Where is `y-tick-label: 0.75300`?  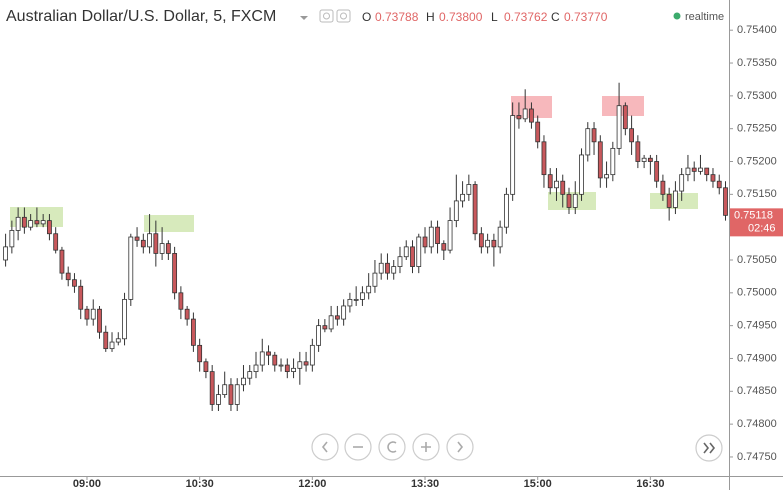 y-tick-label: 0.75300 is located at coordinates (757, 96).